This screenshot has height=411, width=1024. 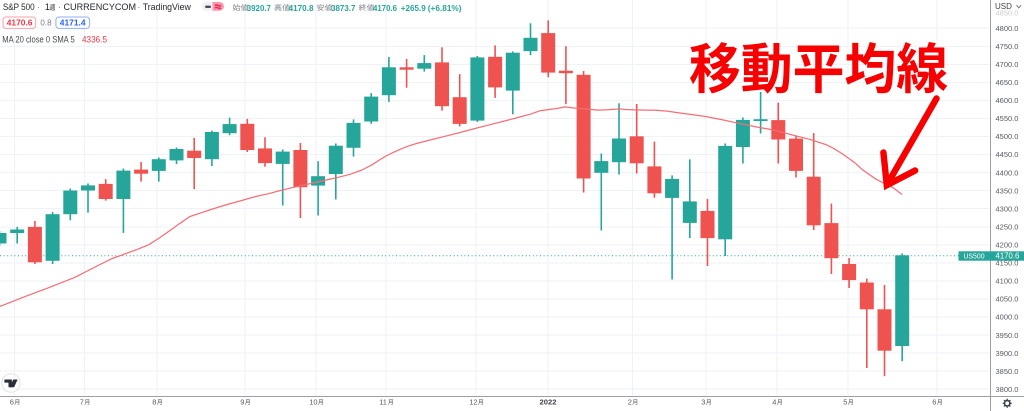 I want to click on svg-text: 4150.0, so click(x=1007, y=263).